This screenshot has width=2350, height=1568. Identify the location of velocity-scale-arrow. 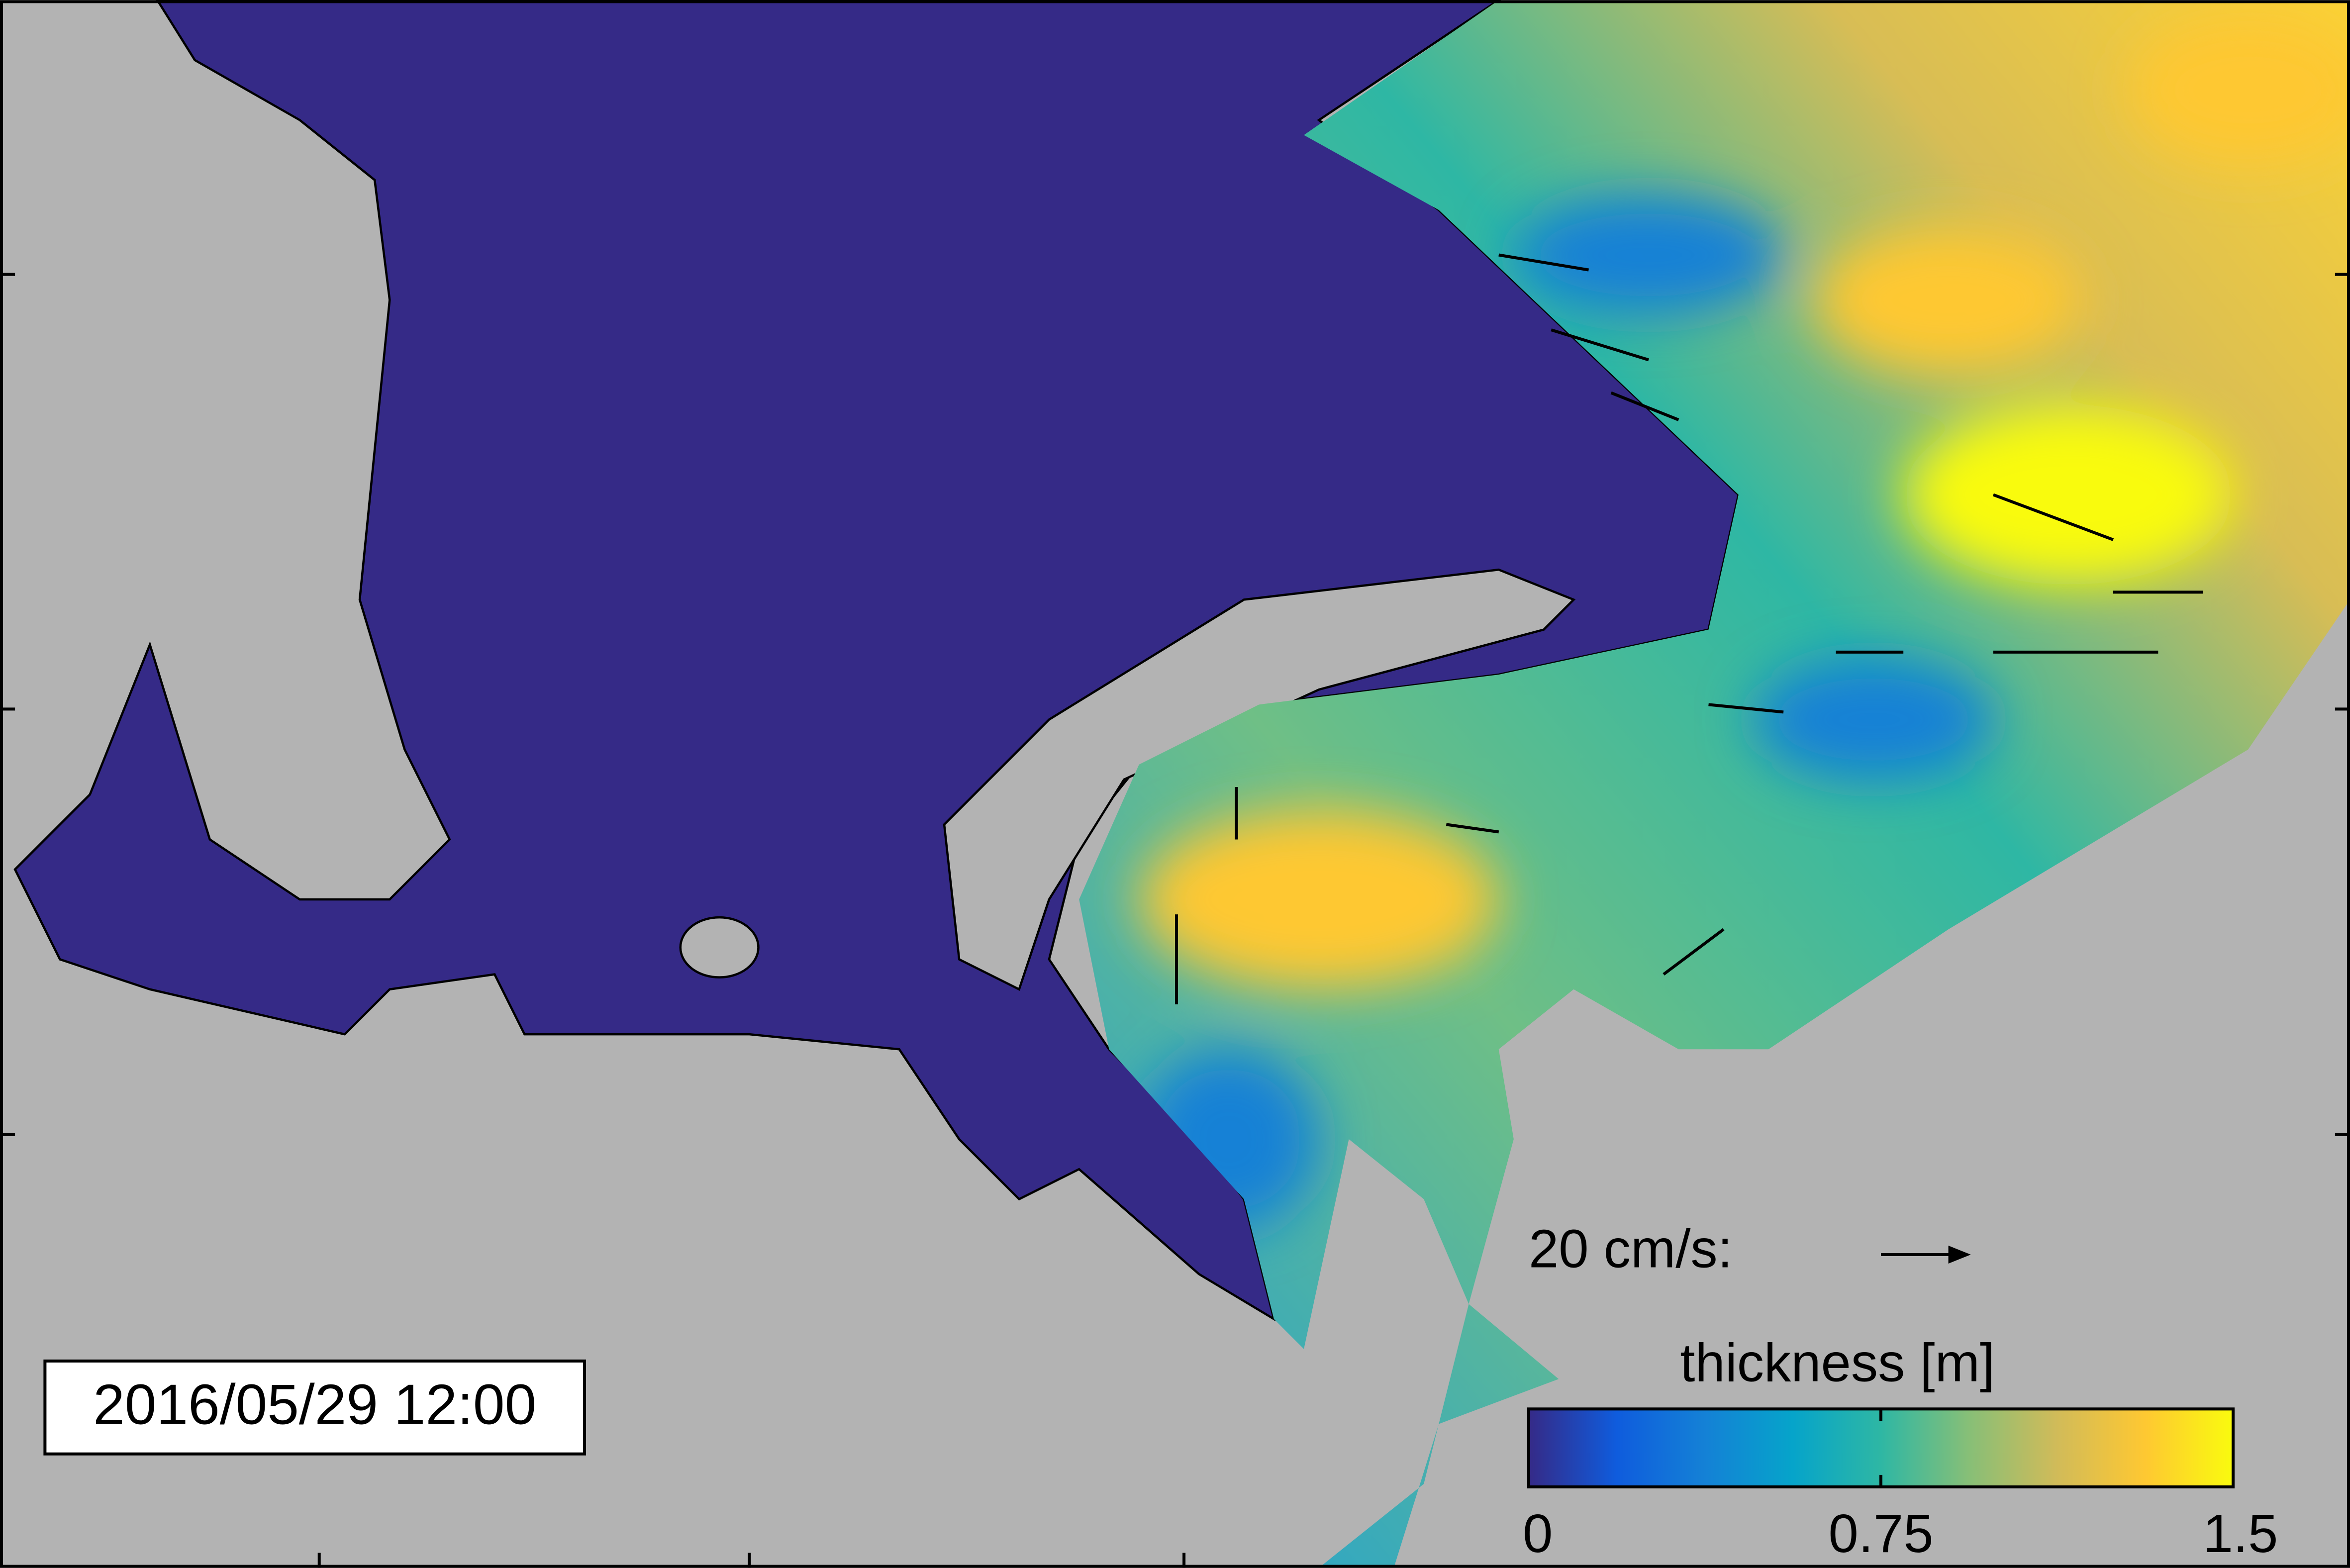
(1926, 1254).